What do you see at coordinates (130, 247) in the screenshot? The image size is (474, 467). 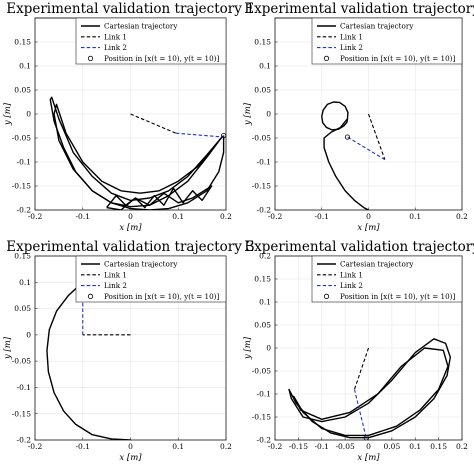 I see `chart-title: Experimental validation trajectory 3` at bounding box center [130, 247].